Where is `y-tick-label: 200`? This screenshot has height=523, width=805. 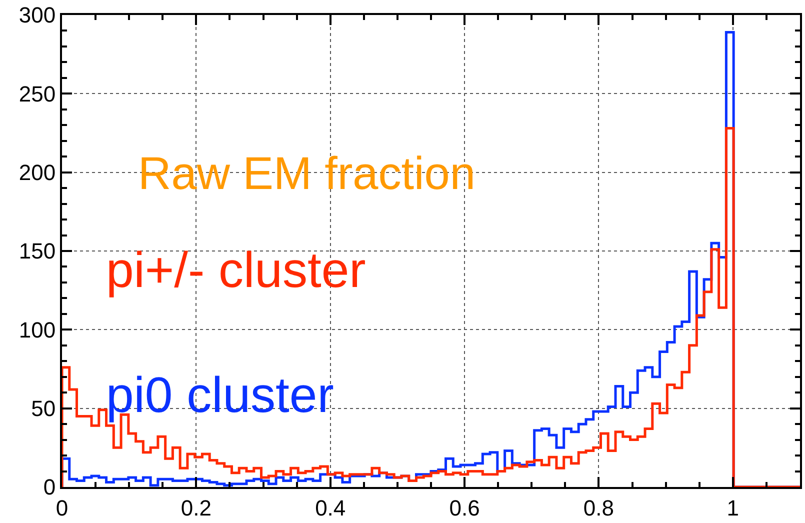
y-tick-label: 200 is located at coordinates (37, 173).